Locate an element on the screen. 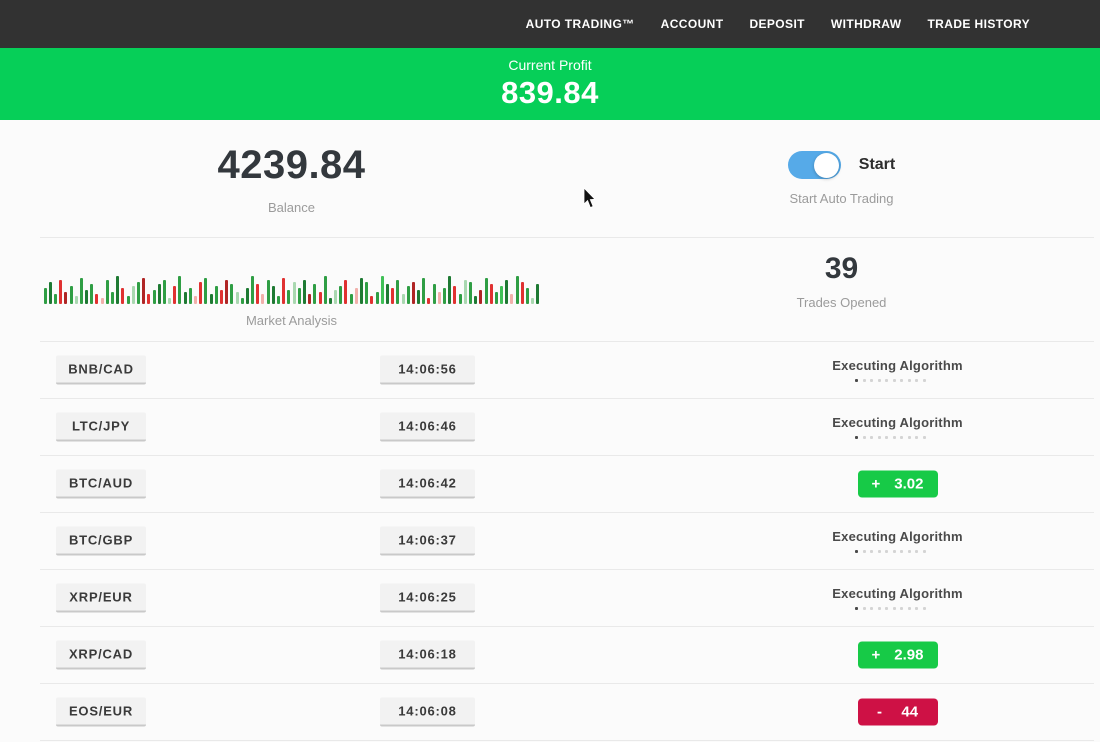 The height and width of the screenshot is (742, 1100). trade-status: - 44 is located at coordinates (897, 712).